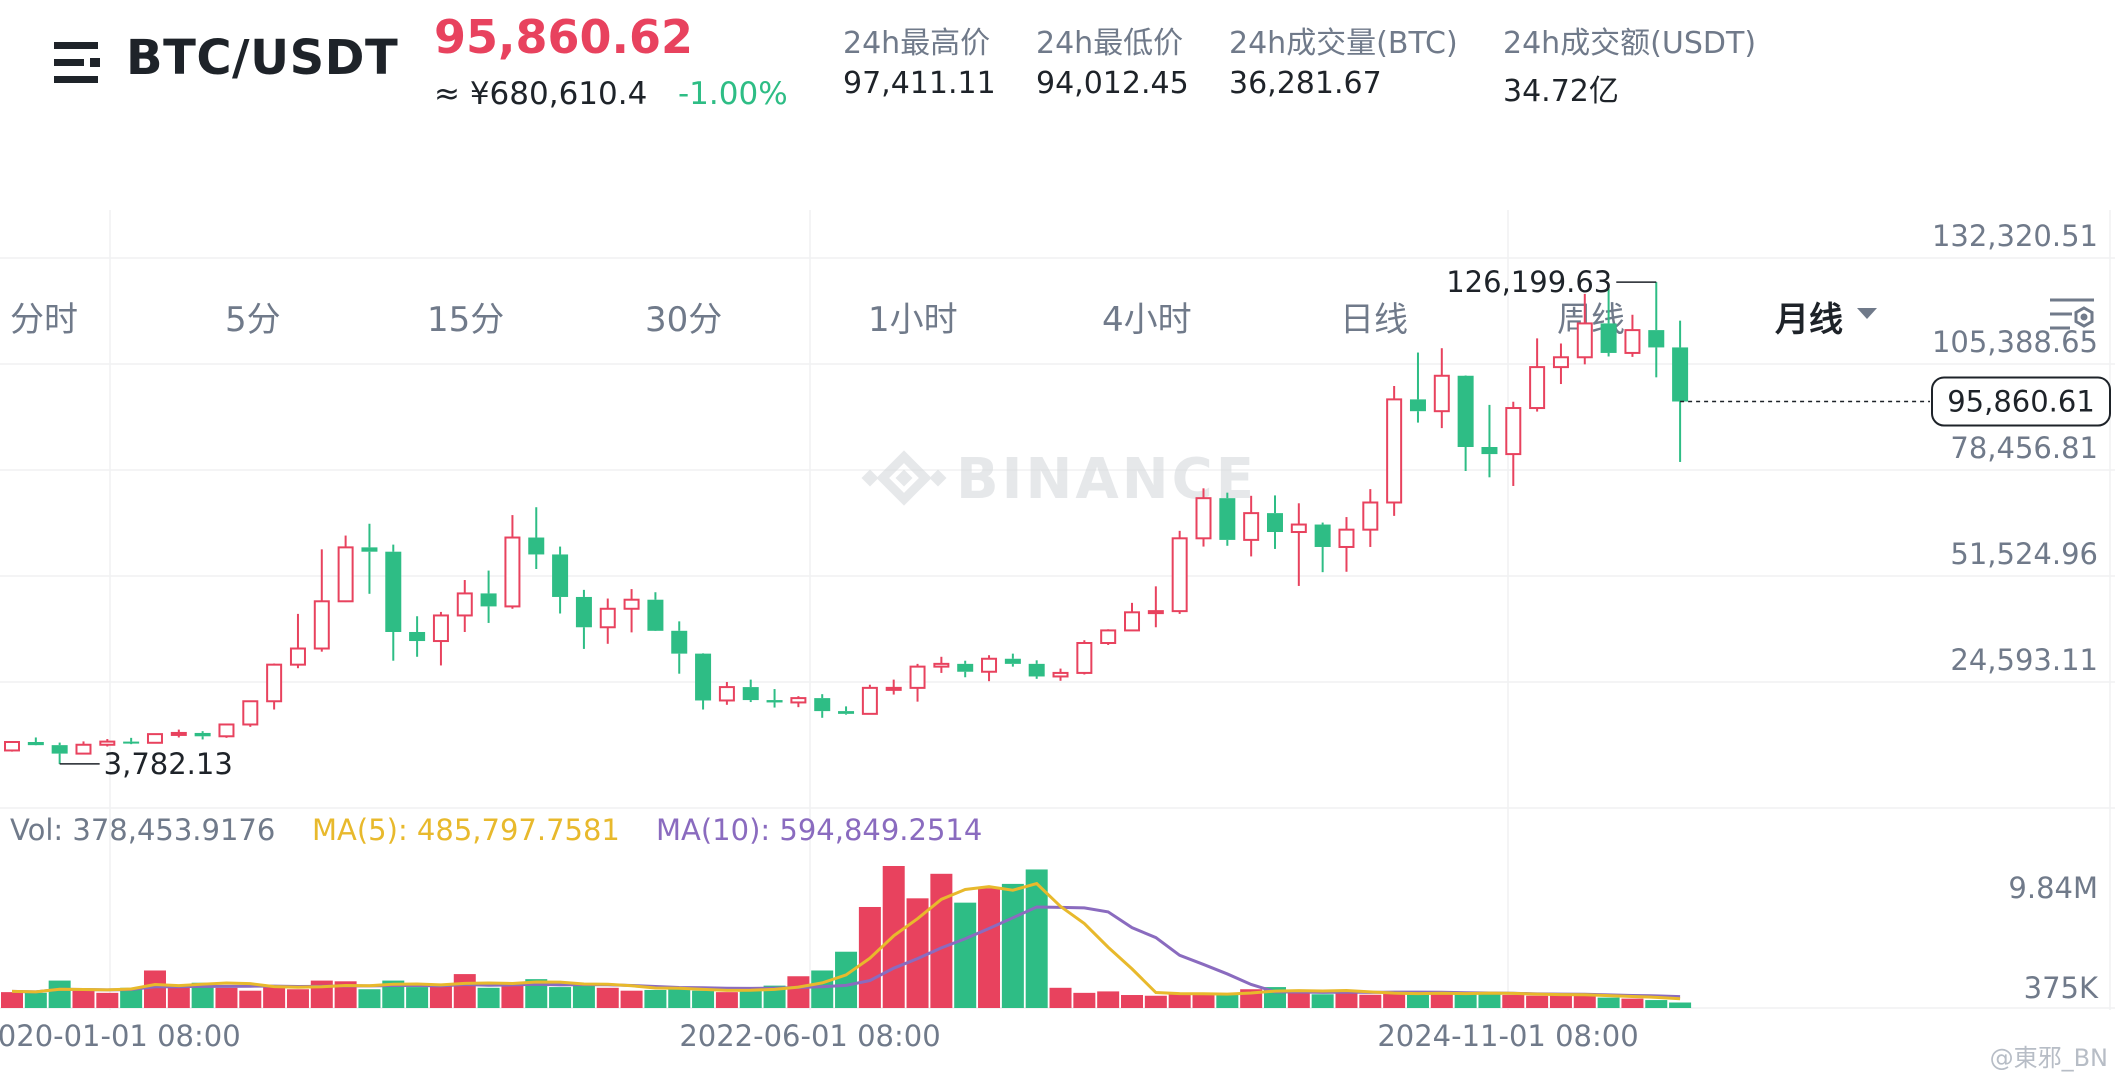  Describe the element at coordinates (2024, 554) in the screenshot. I see `price-axis-label: 51,524.96` at that location.